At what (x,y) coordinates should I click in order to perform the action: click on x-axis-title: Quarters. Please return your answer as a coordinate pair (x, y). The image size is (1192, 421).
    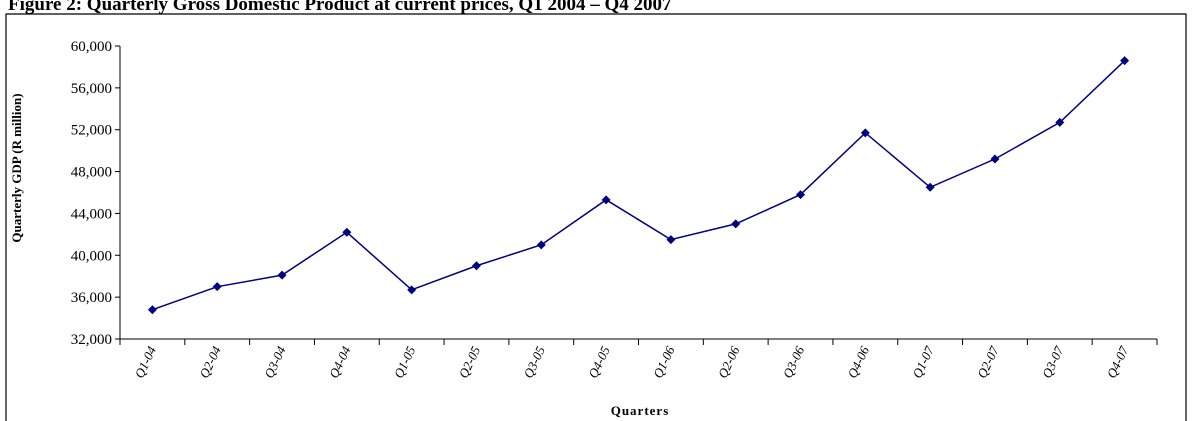
    Looking at the image, I should click on (640, 410).